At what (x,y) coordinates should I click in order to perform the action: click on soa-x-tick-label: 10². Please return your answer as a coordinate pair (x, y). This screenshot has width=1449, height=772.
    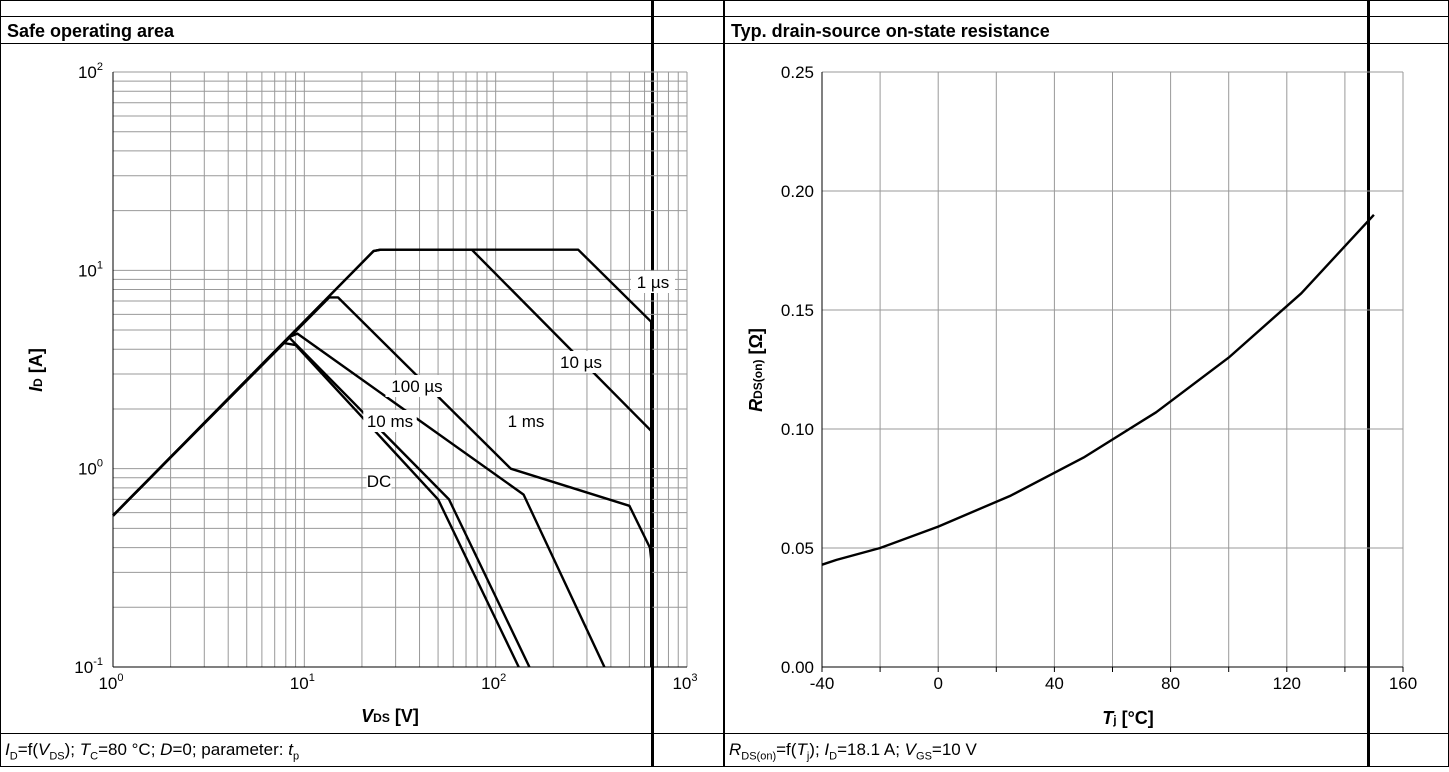
    Looking at the image, I should click on (493, 682).